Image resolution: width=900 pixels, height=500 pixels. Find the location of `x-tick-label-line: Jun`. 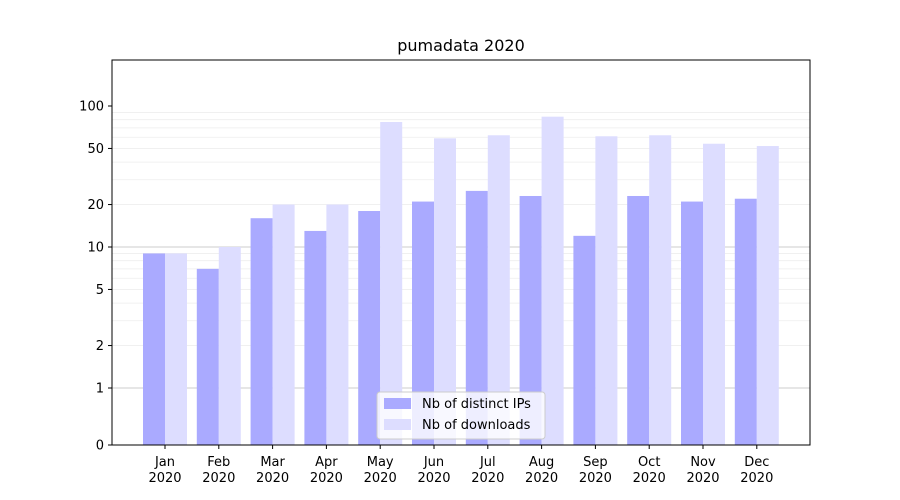

x-tick-label-line: Jun is located at coordinates (433, 462).